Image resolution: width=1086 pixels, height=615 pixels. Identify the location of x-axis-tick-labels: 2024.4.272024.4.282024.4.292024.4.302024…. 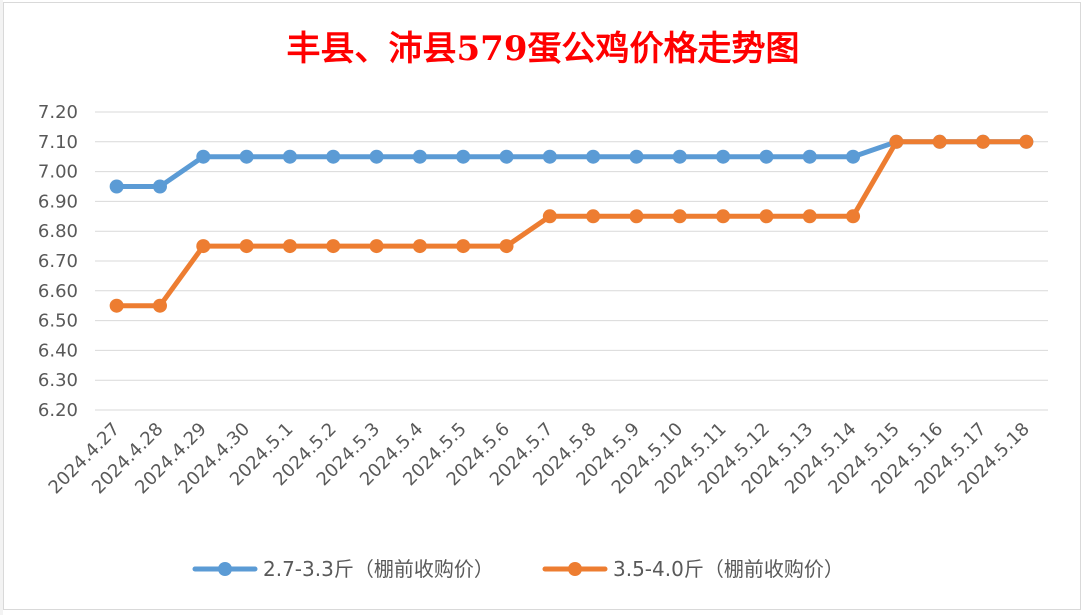
(539, 459).